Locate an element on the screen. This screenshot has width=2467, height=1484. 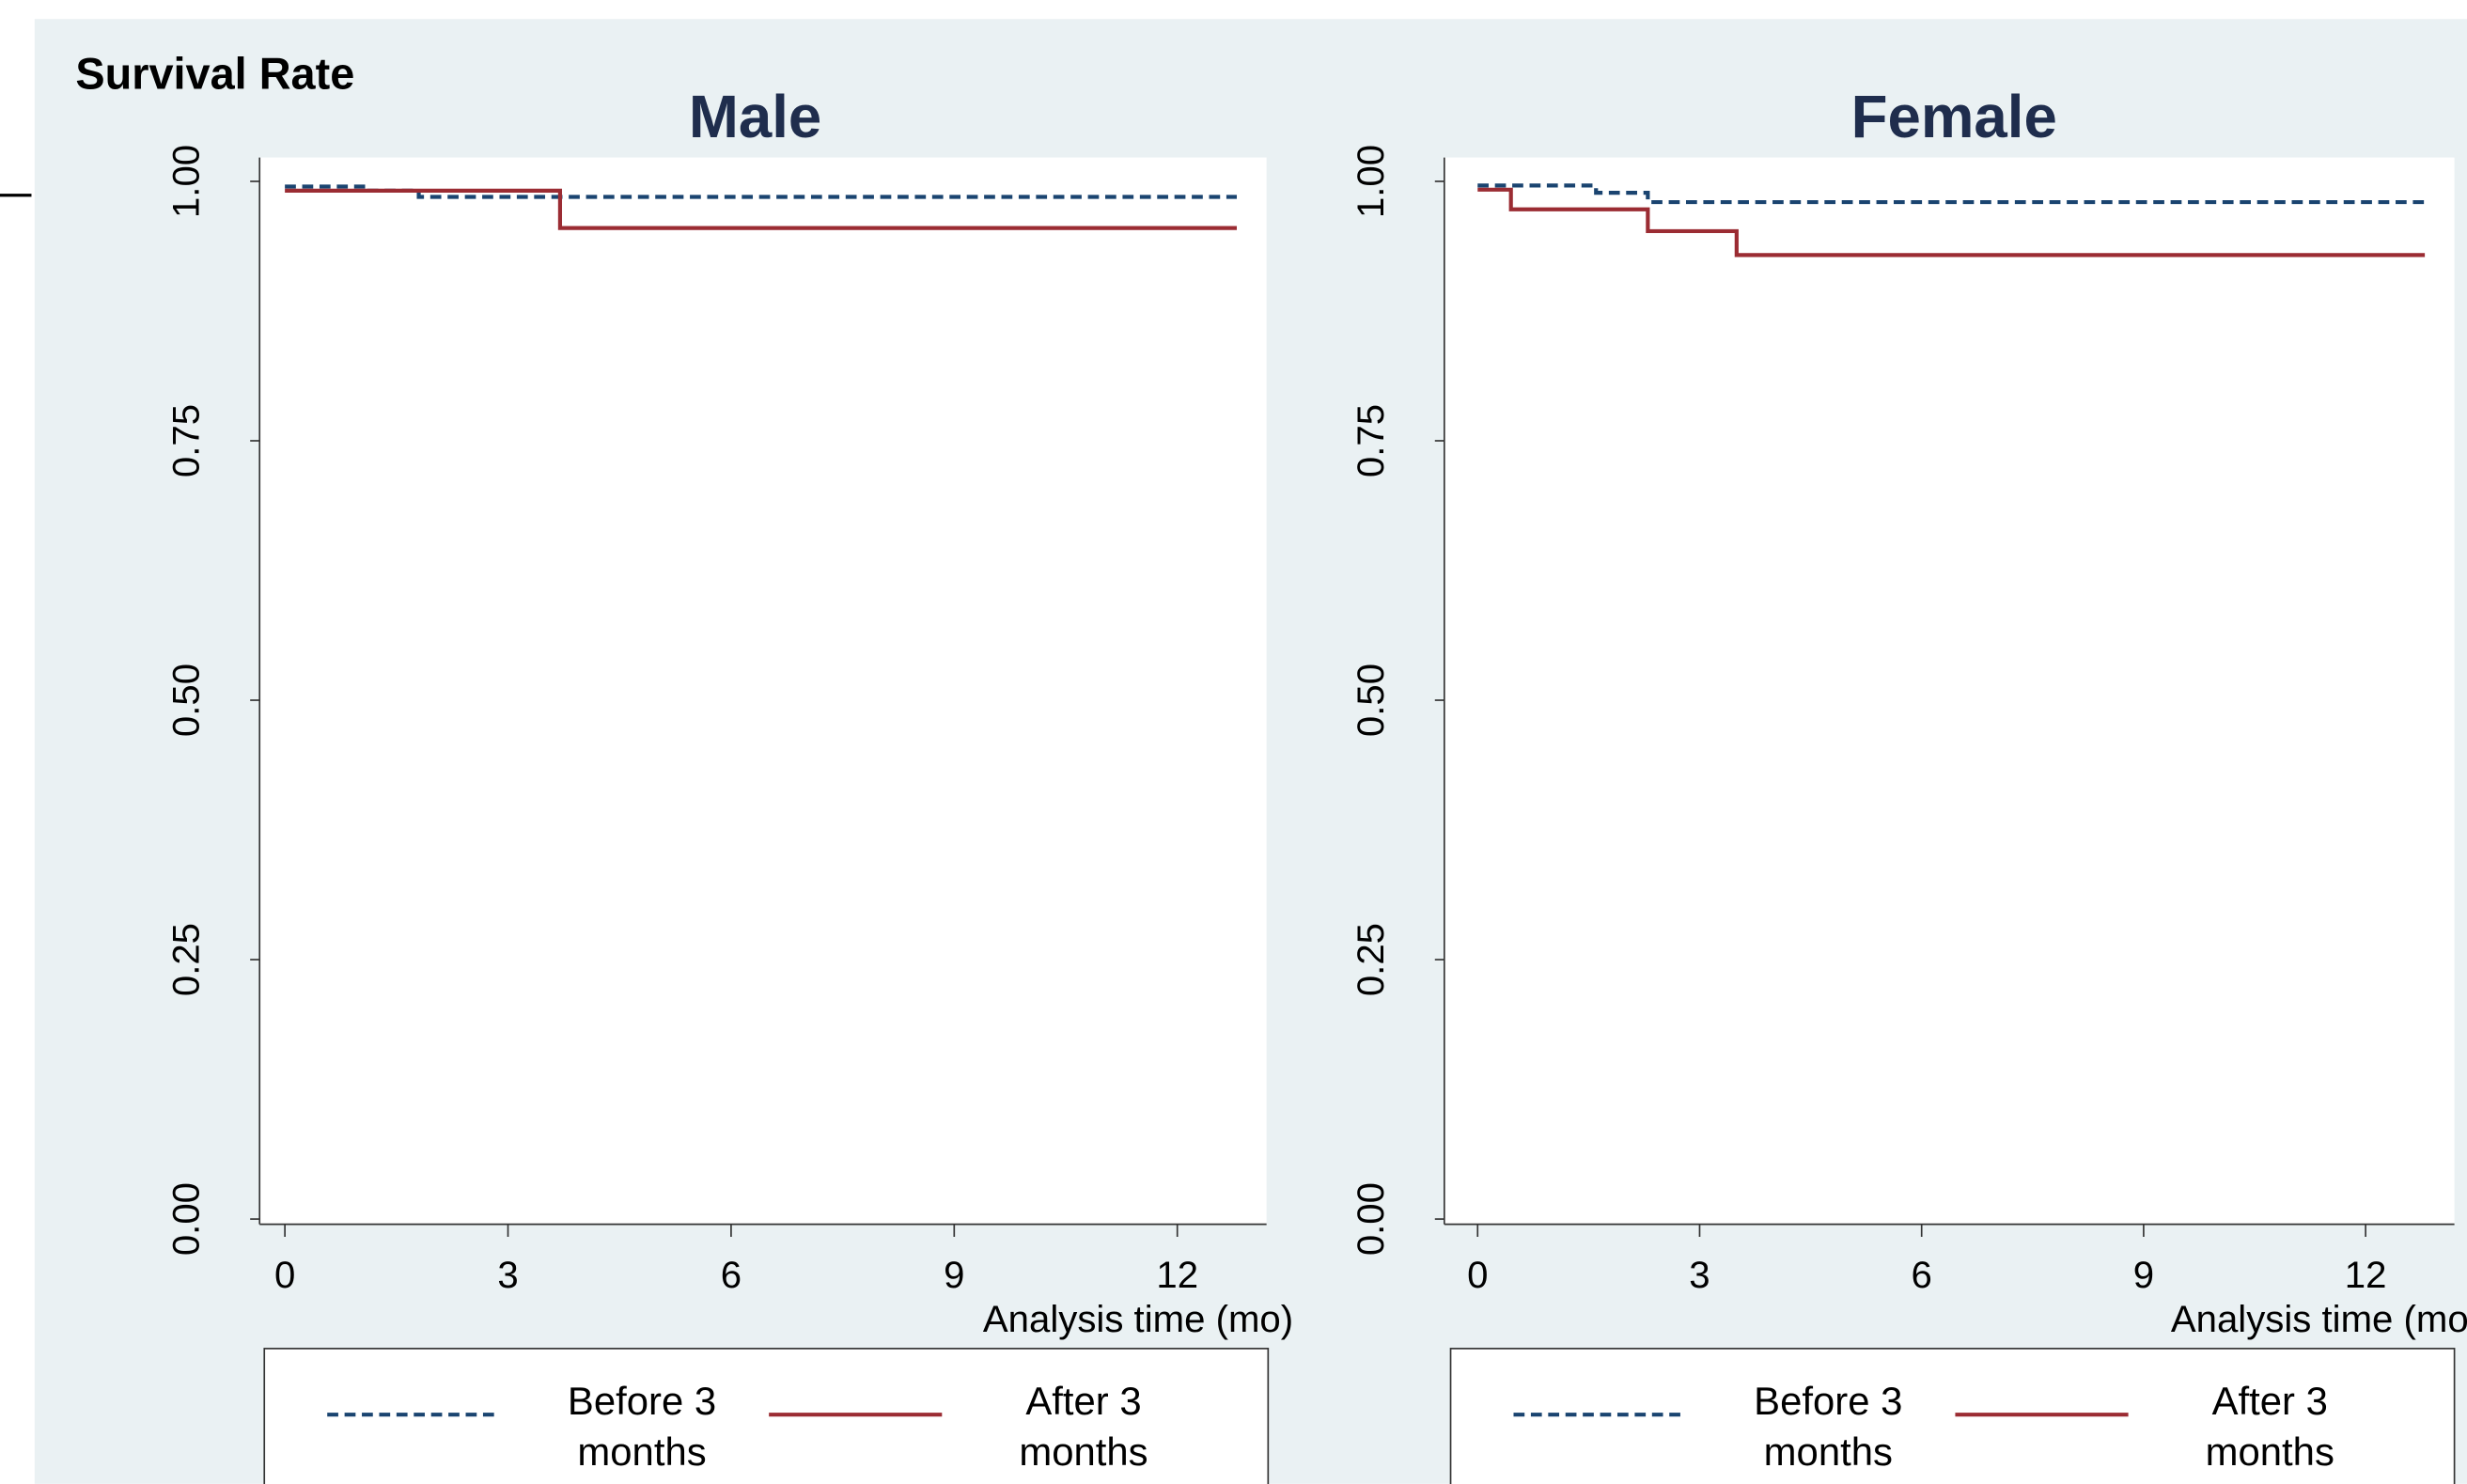
panel-title: Male is located at coordinates (755, 117).